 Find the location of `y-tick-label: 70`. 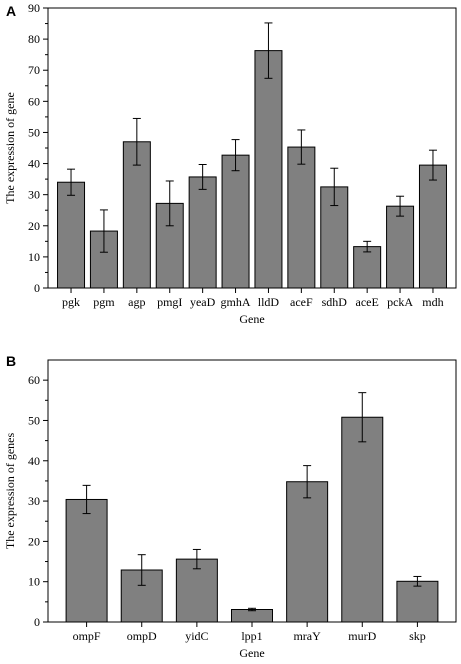

y-tick-label: 70 is located at coordinates (34, 70).